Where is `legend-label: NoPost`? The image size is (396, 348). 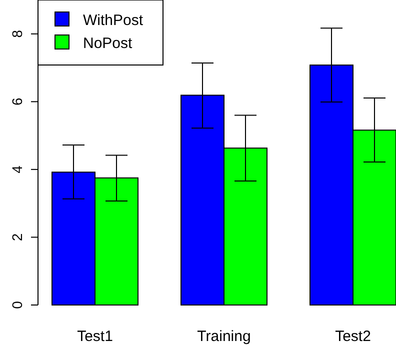
legend-label: NoPost is located at coordinates (108, 43).